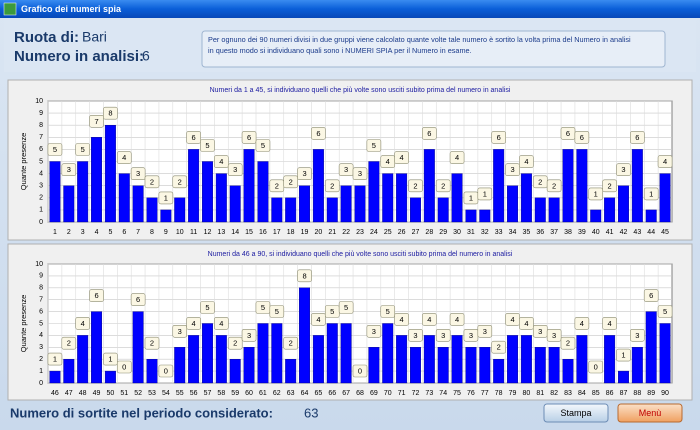  I want to click on x-tick-label: 31, so click(471, 232).